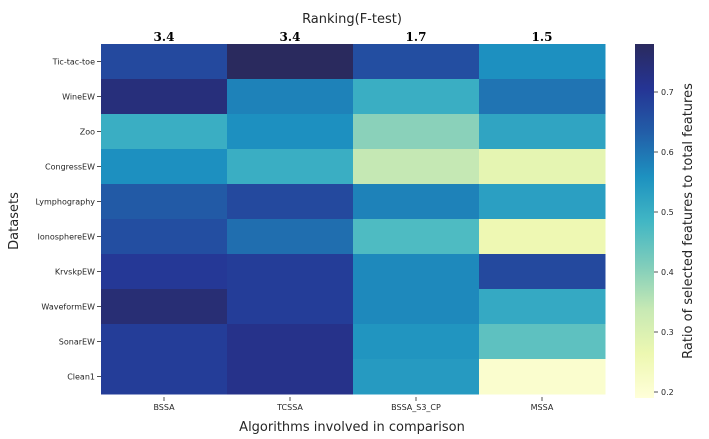 The width and height of the screenshot is (709, 439). What do you see at coordinates (81, 377) in the screenshot?
I see `y-tick-label: Clean1` at bounding box center [81, 377].